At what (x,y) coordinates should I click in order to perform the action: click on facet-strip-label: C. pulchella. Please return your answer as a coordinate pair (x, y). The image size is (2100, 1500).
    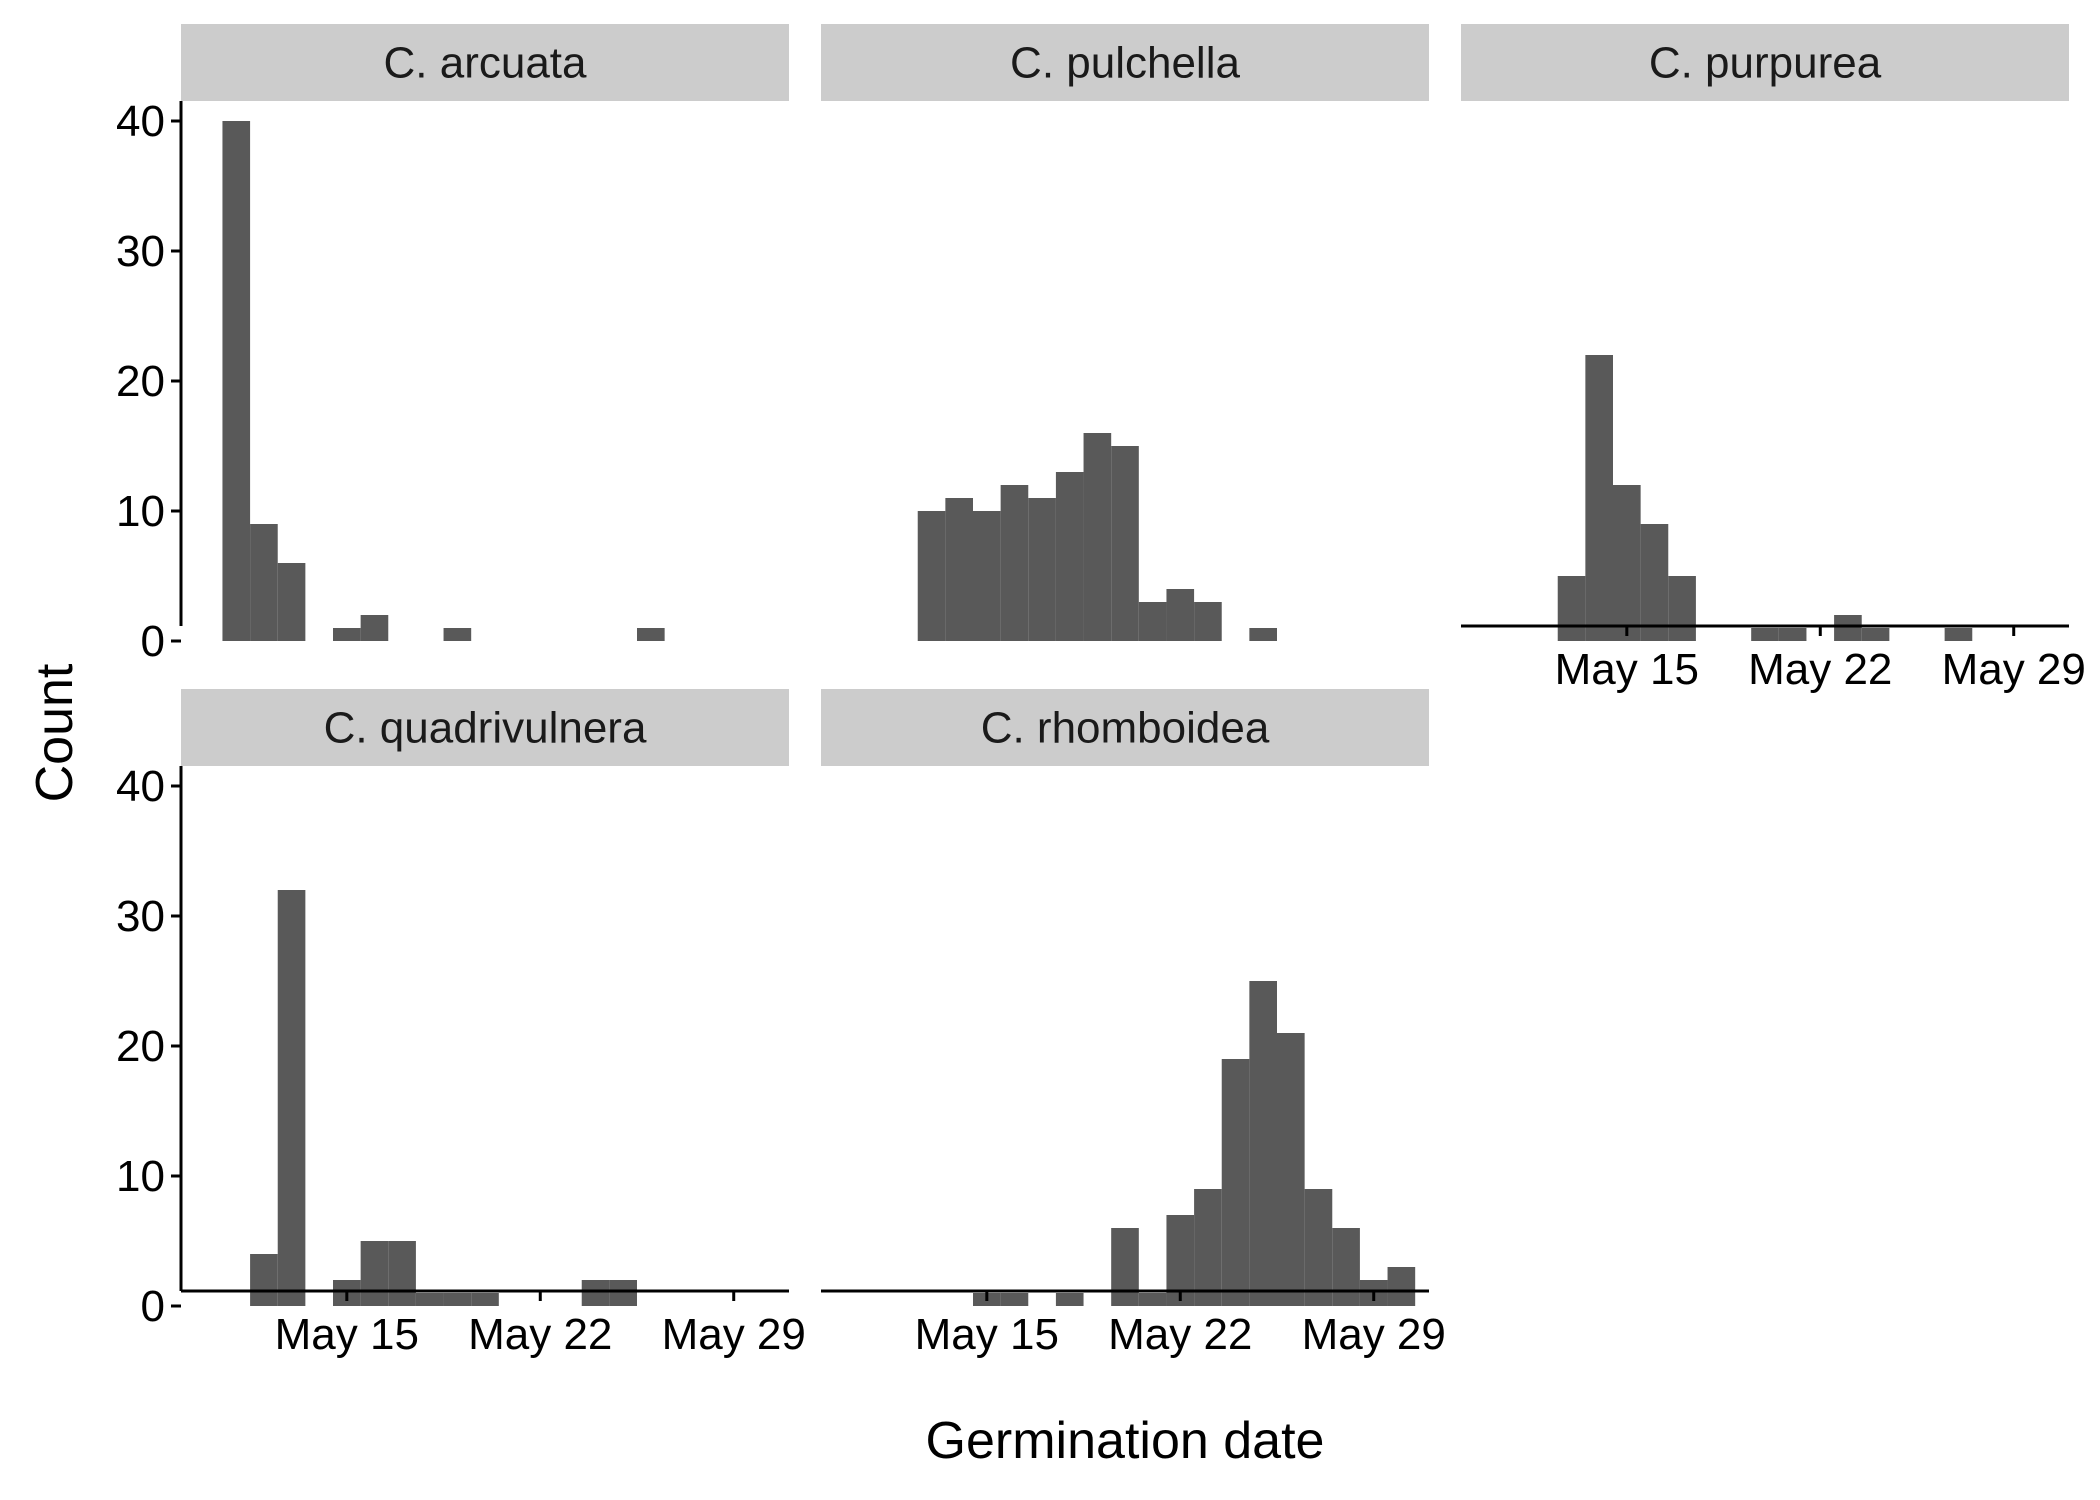
    Looking at the image, I should click on (1125, 63).